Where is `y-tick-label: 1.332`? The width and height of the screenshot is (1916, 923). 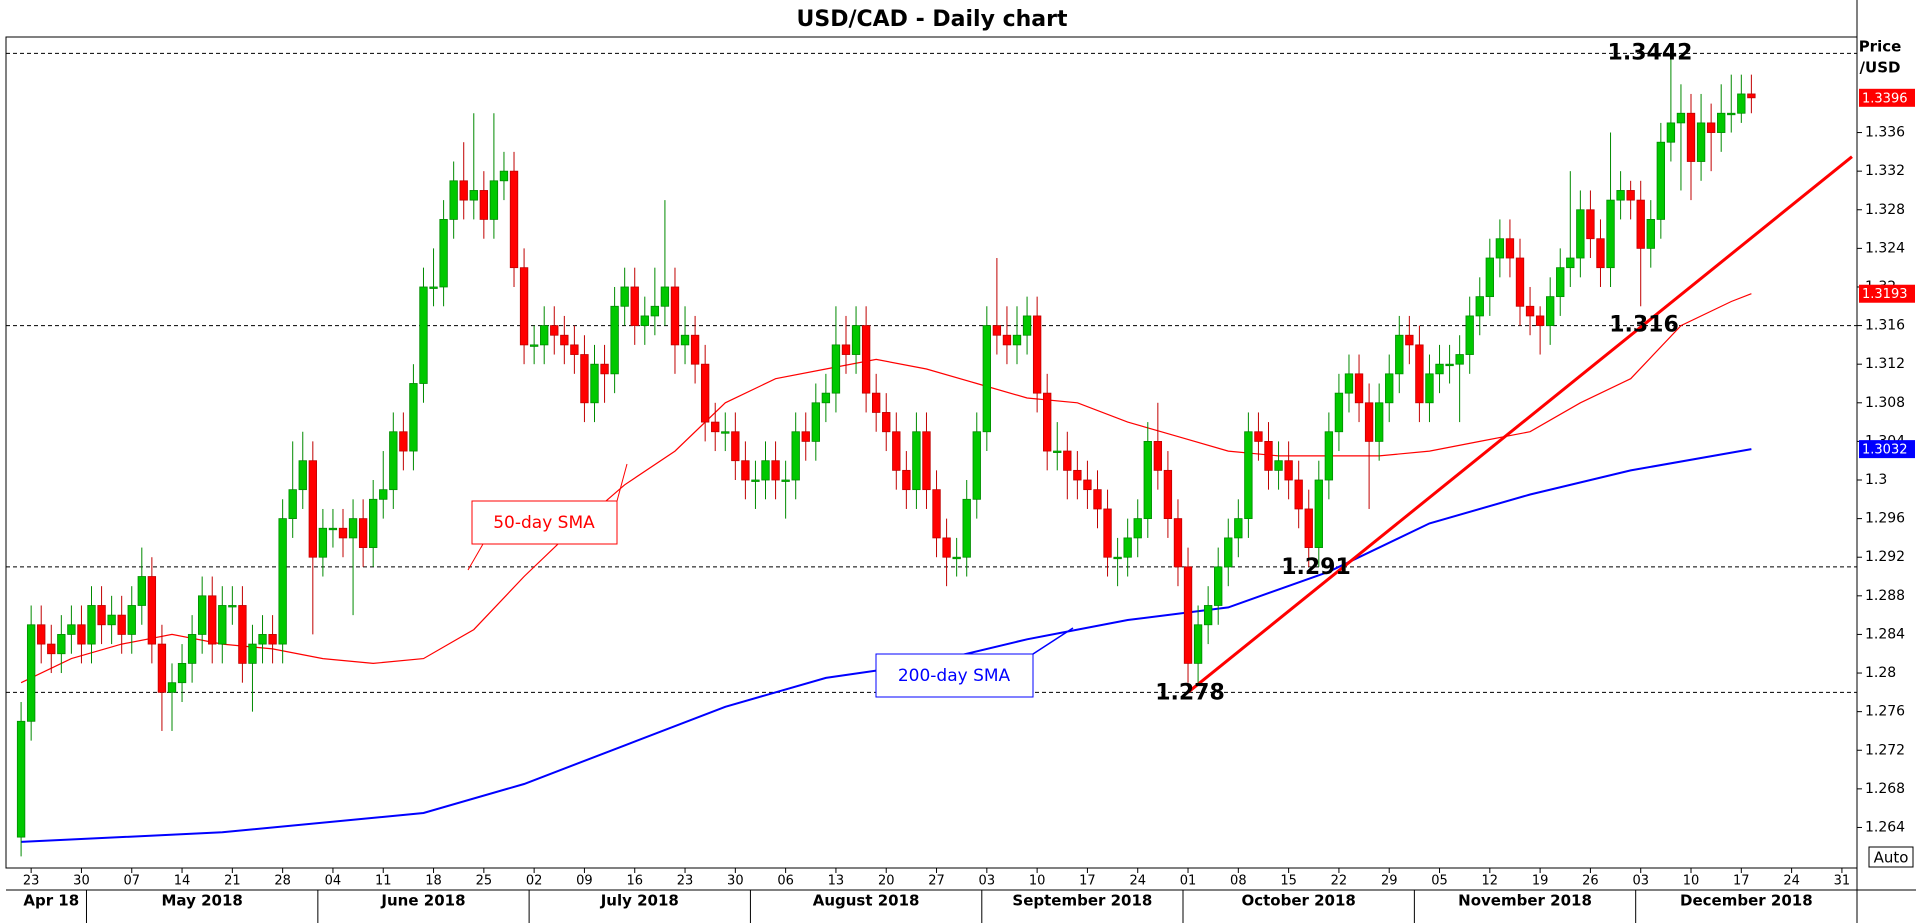
y-tick-label: 1.332 is located at coordinates (1885, 171).